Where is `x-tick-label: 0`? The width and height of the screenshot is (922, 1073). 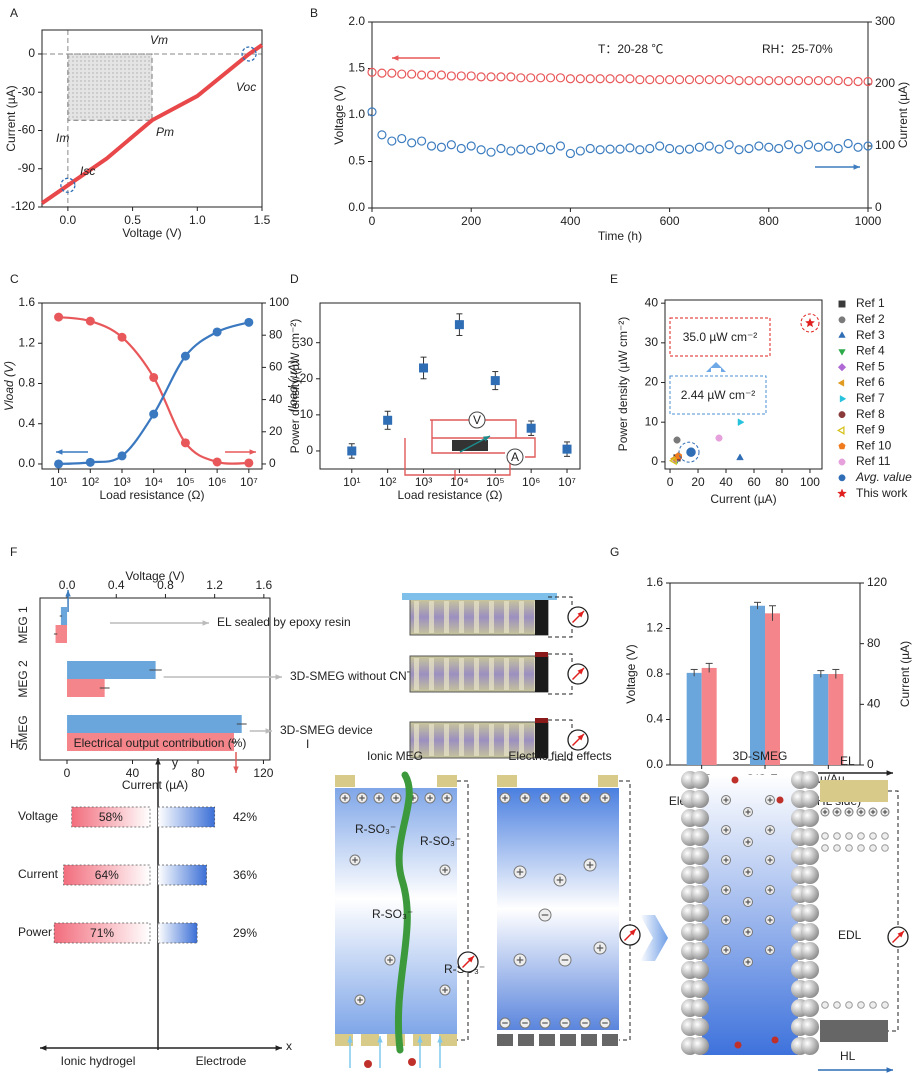 x-tick-label: 0 is located at coordinates (670, 482).